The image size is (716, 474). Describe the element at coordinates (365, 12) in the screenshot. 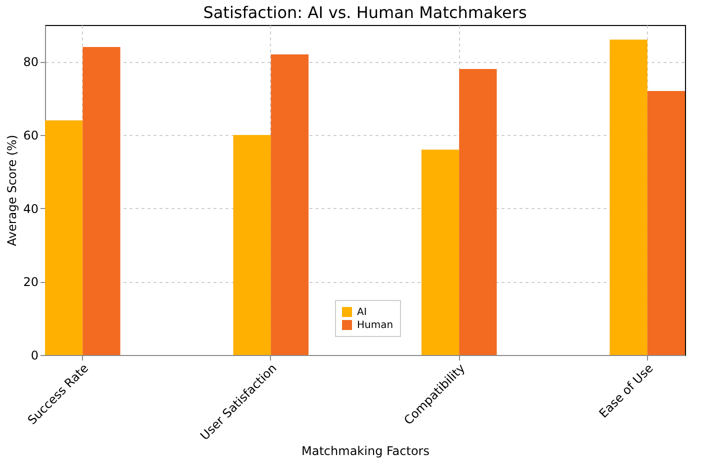

I see `chart-title: Satisfaction: AI vs. Human Matchmakers` at that location.